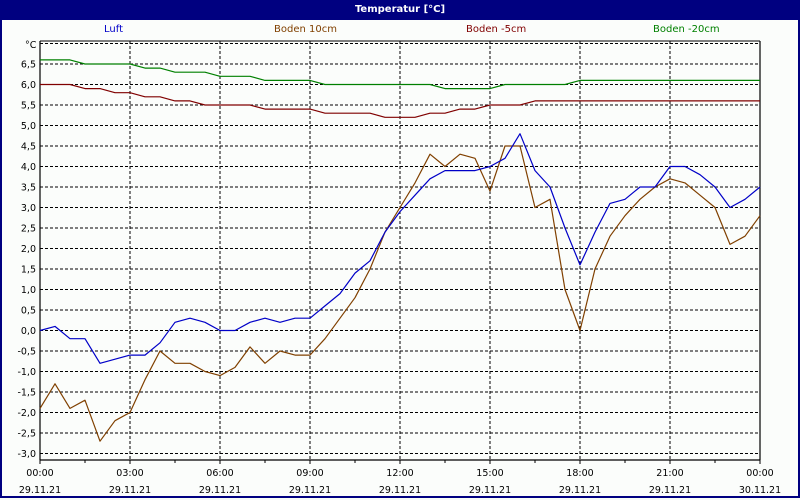 The image size is (800, 500). Describe the element at coordinates (400, 74) in the screenshot. I see `series-line-boden-20cm` at that location.